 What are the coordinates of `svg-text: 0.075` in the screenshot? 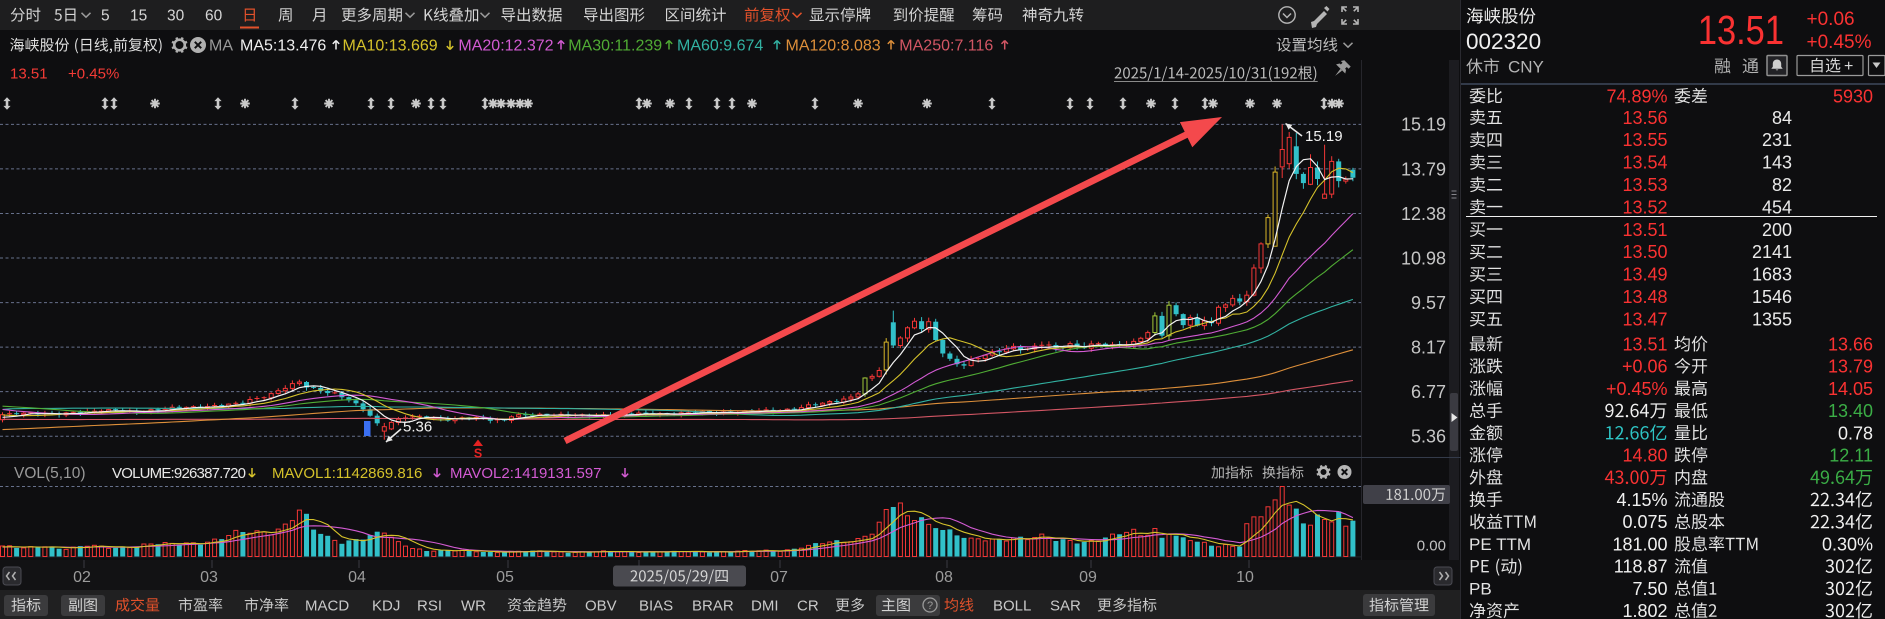 It's located at (1644, 522).